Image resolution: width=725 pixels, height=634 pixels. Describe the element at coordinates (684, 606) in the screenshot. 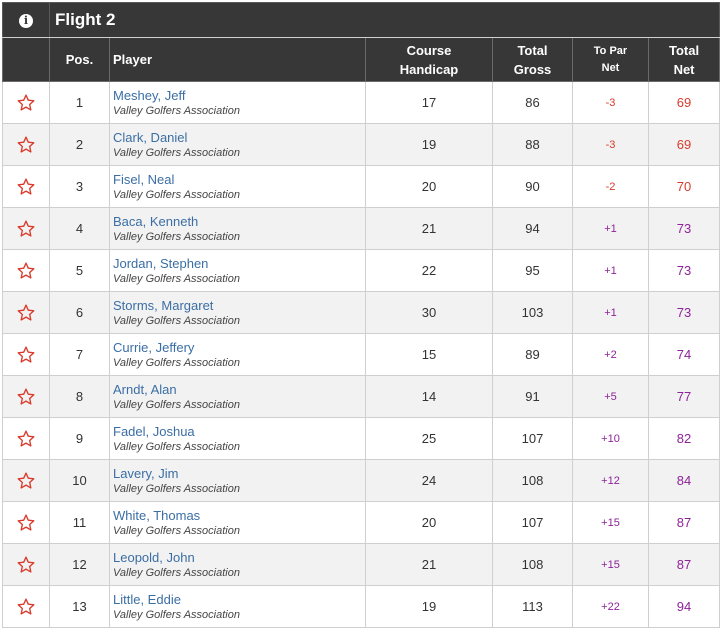

I see `total-net-cell: 94` at that location.